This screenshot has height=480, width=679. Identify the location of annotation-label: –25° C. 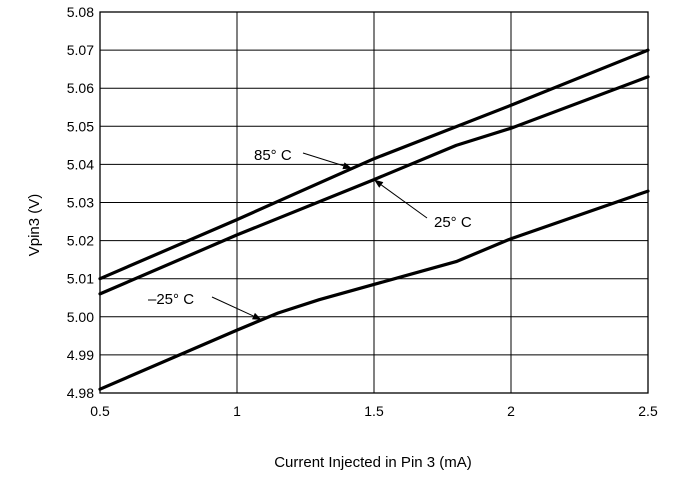
(171, 299).